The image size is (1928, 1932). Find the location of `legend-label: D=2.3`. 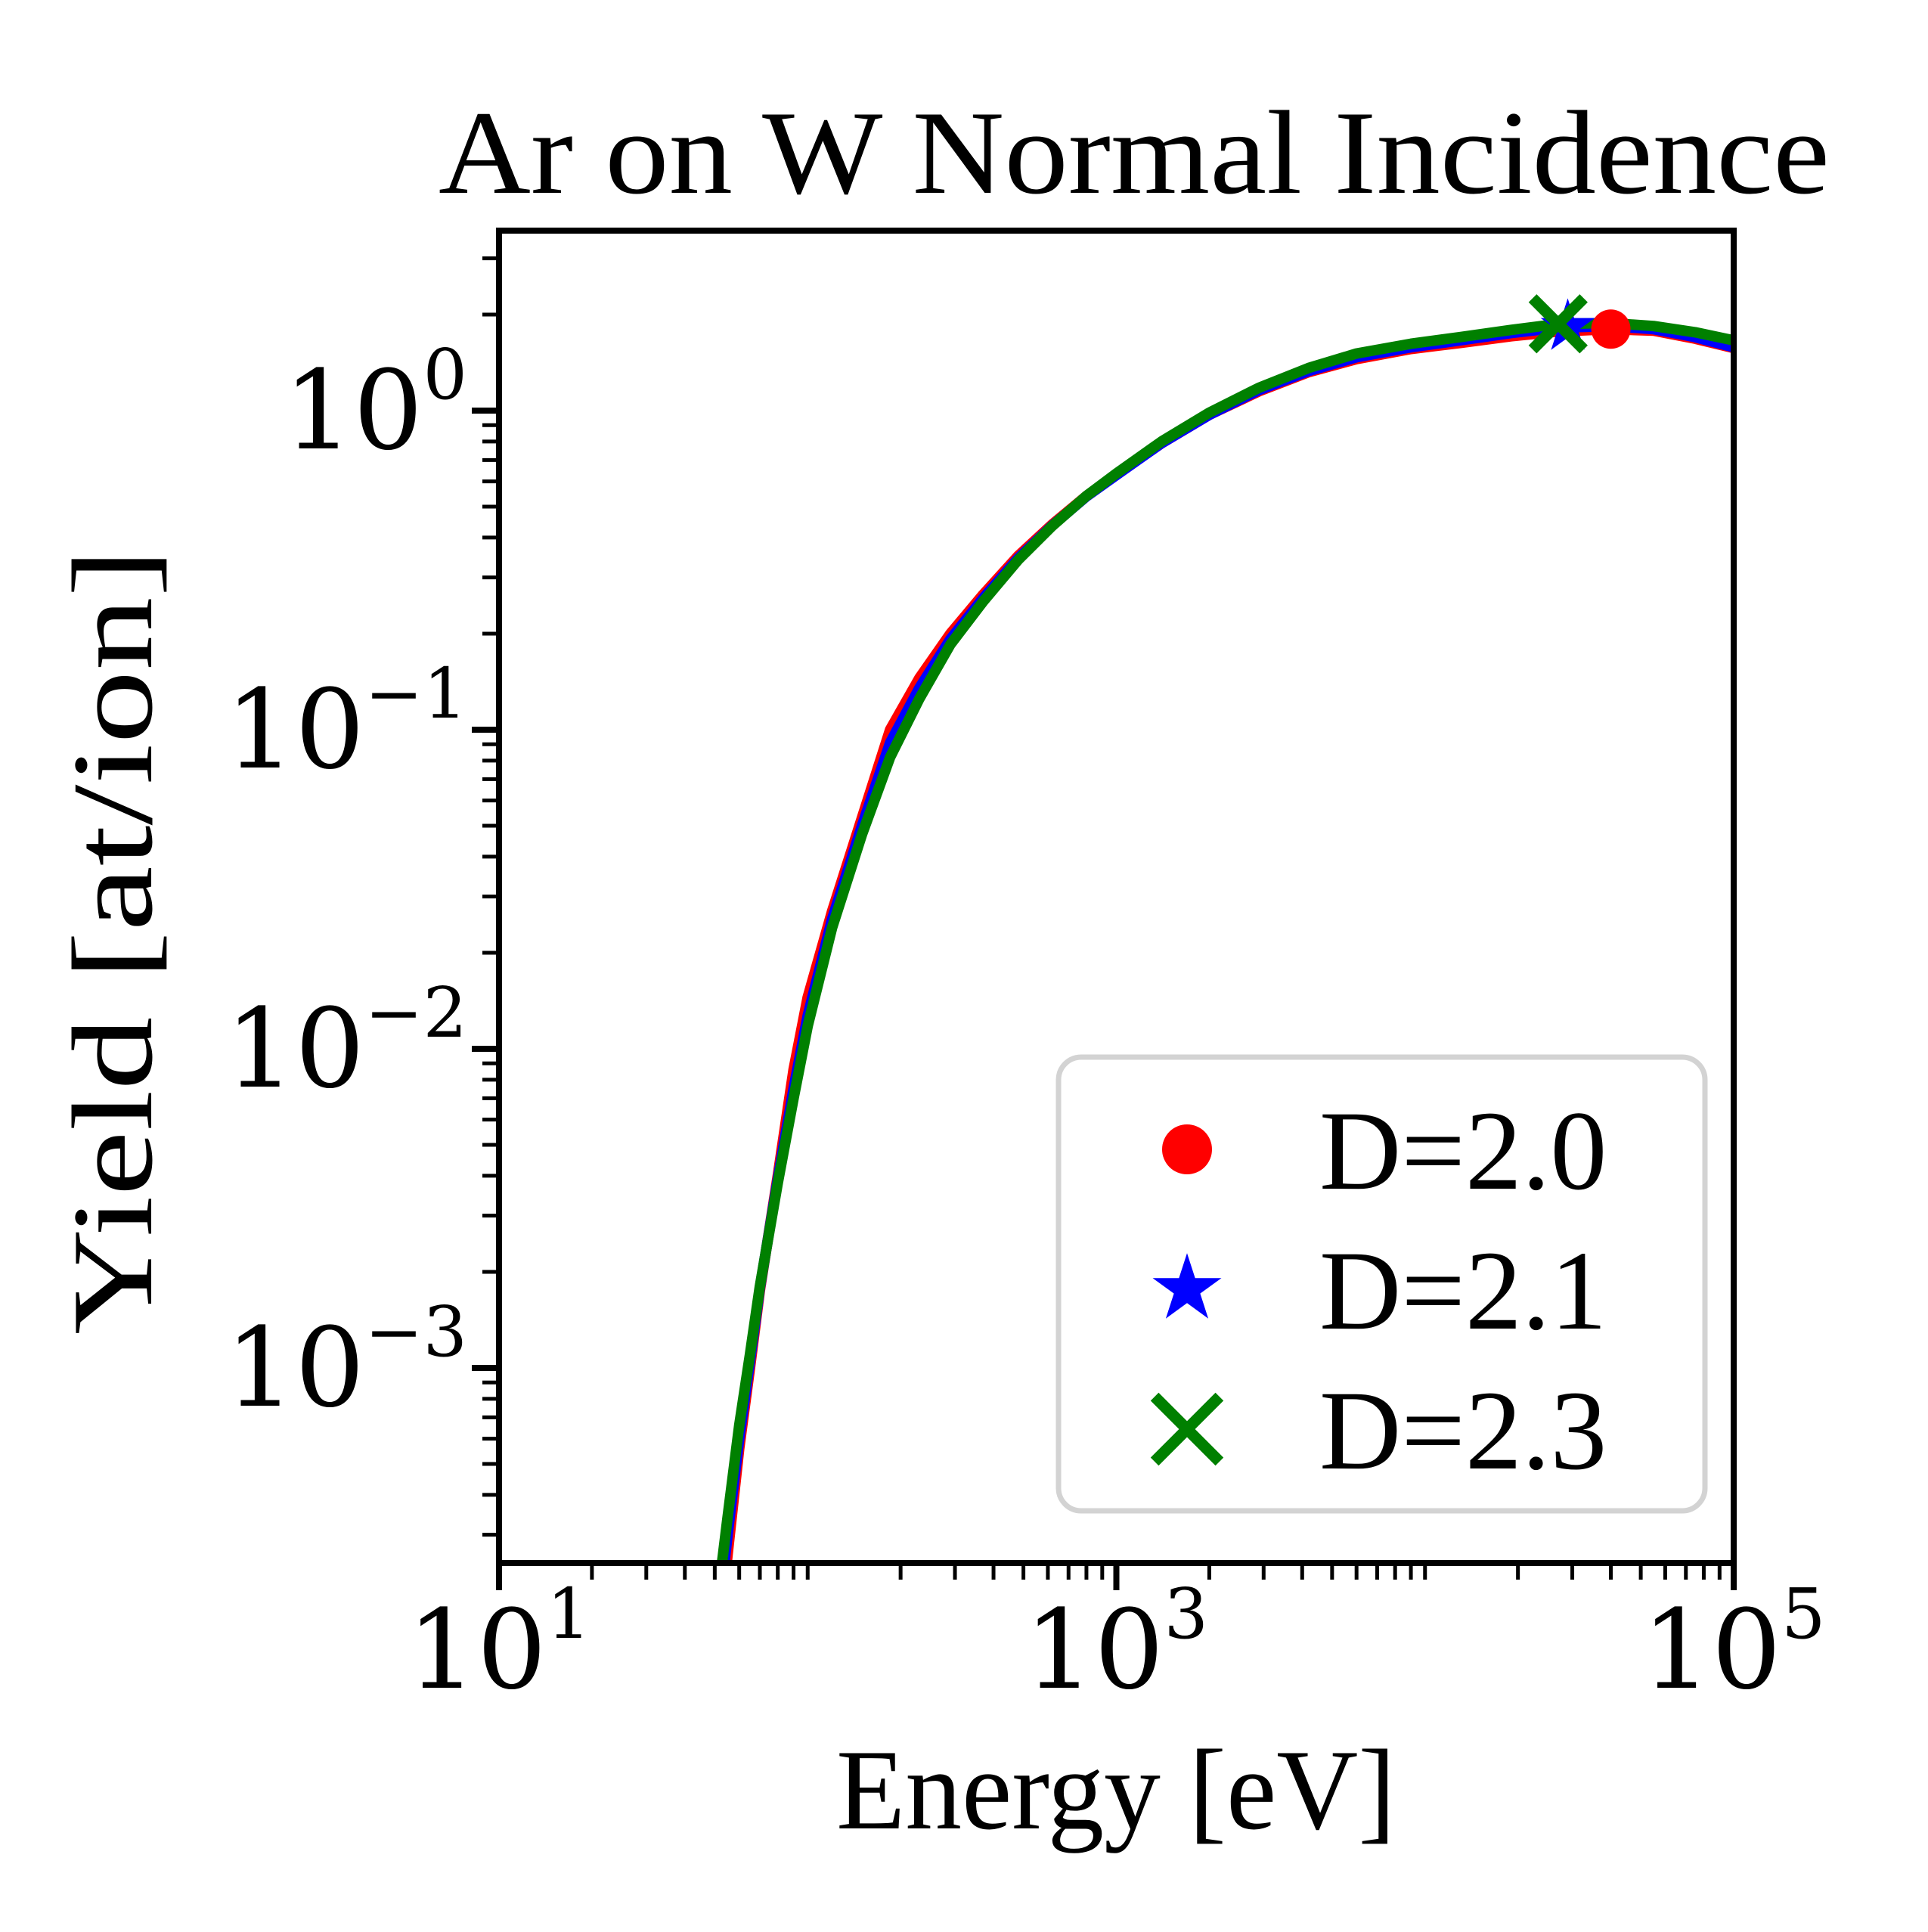

legend-label: D=2.3 is located at coordinates (1463, 1431).